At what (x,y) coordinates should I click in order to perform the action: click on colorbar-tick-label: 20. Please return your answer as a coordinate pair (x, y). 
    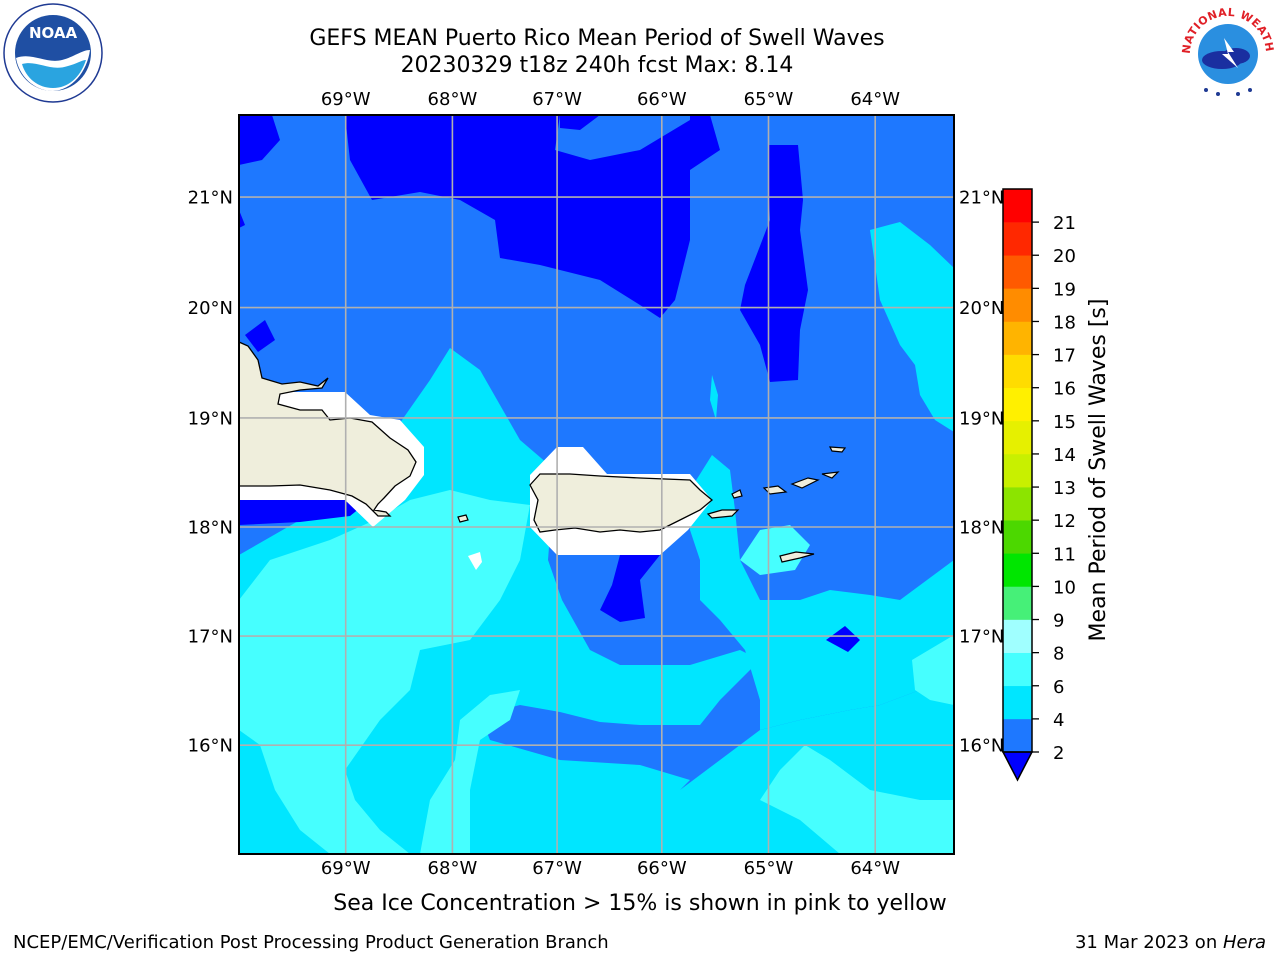
    Looking at the image, I should click on (1064, 256).